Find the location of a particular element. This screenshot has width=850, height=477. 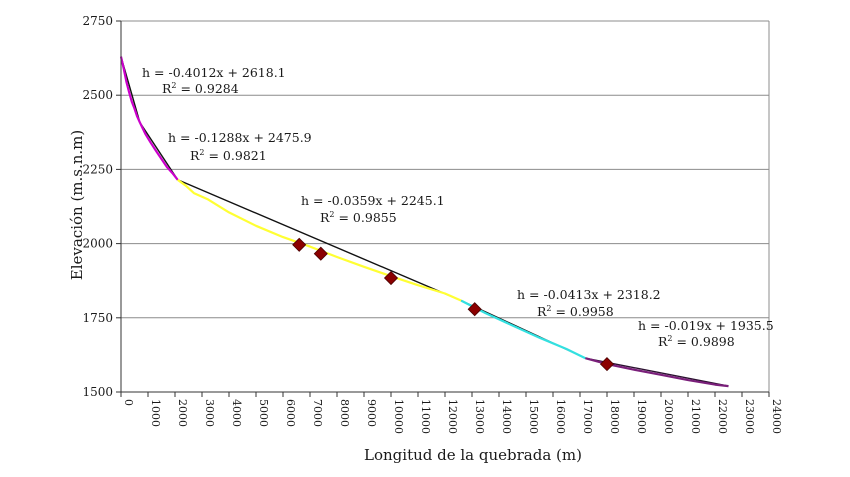

fit-r2-letter-2: R is located at coordinates (195, 155).